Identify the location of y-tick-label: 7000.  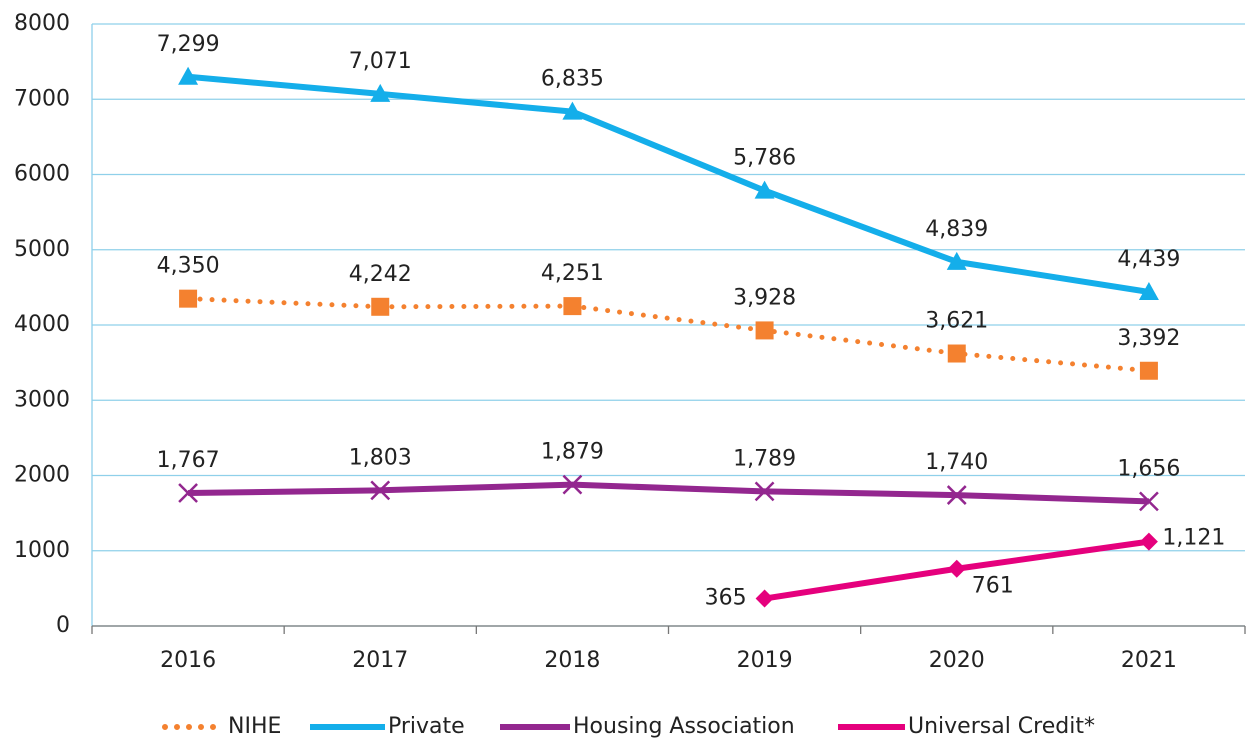
(42, 98).